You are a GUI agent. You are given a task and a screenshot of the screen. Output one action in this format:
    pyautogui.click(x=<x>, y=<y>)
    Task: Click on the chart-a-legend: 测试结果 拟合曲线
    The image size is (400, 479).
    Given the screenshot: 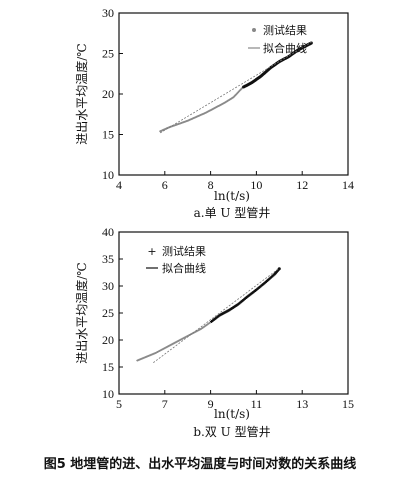 What is the action you would take?
    pyautogui.click(x=277, y=39)
    